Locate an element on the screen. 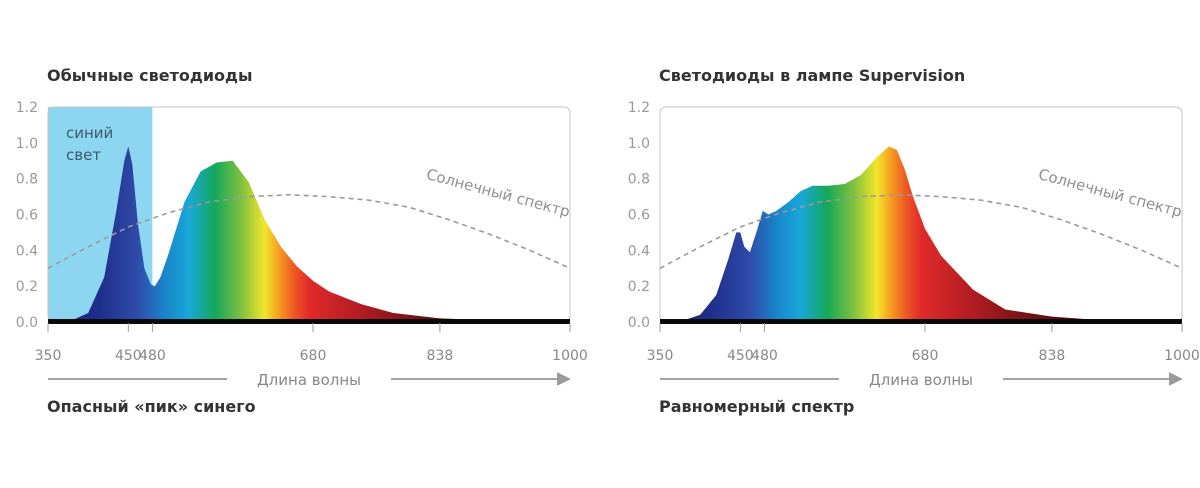 The width and height of the screenshot is (1200, 488). right-y-tick-label: 0.4 is located at coordinates (639, 251).